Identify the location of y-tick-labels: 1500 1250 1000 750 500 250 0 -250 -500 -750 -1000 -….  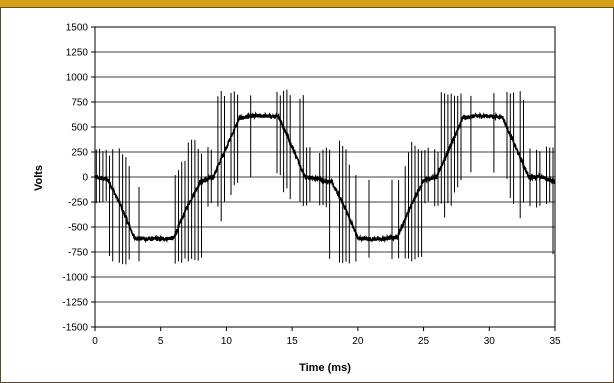
(75, 178).